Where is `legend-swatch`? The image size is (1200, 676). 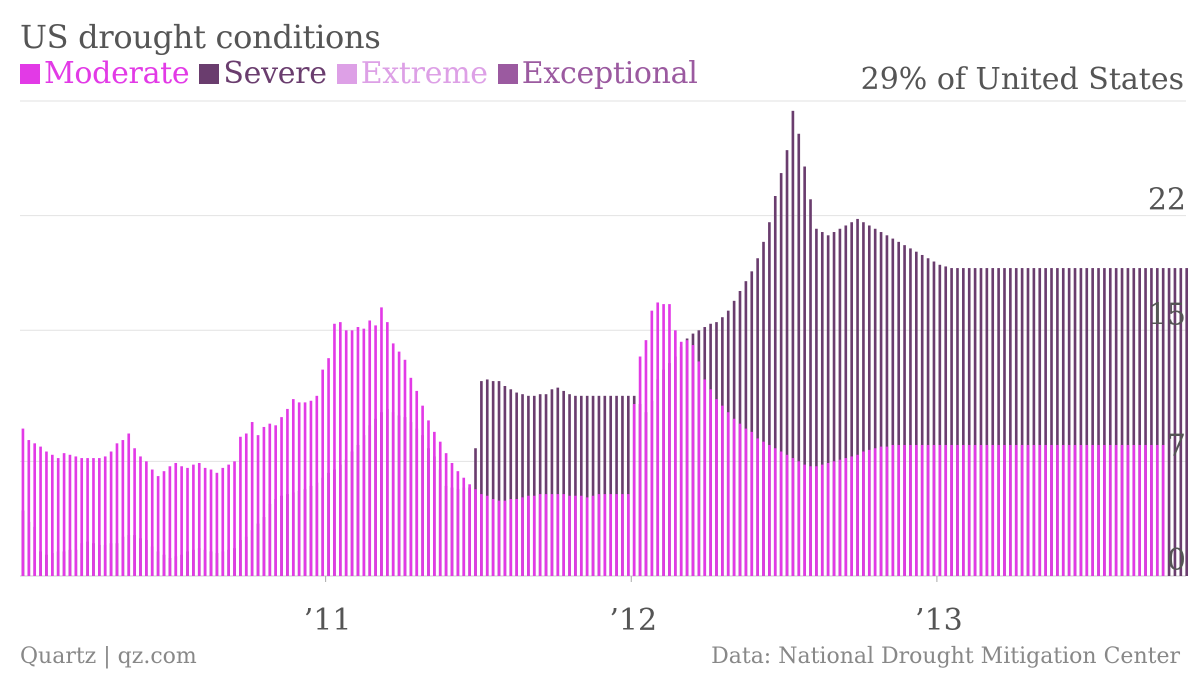
legend-swatch is located at coordinates (346, 73).